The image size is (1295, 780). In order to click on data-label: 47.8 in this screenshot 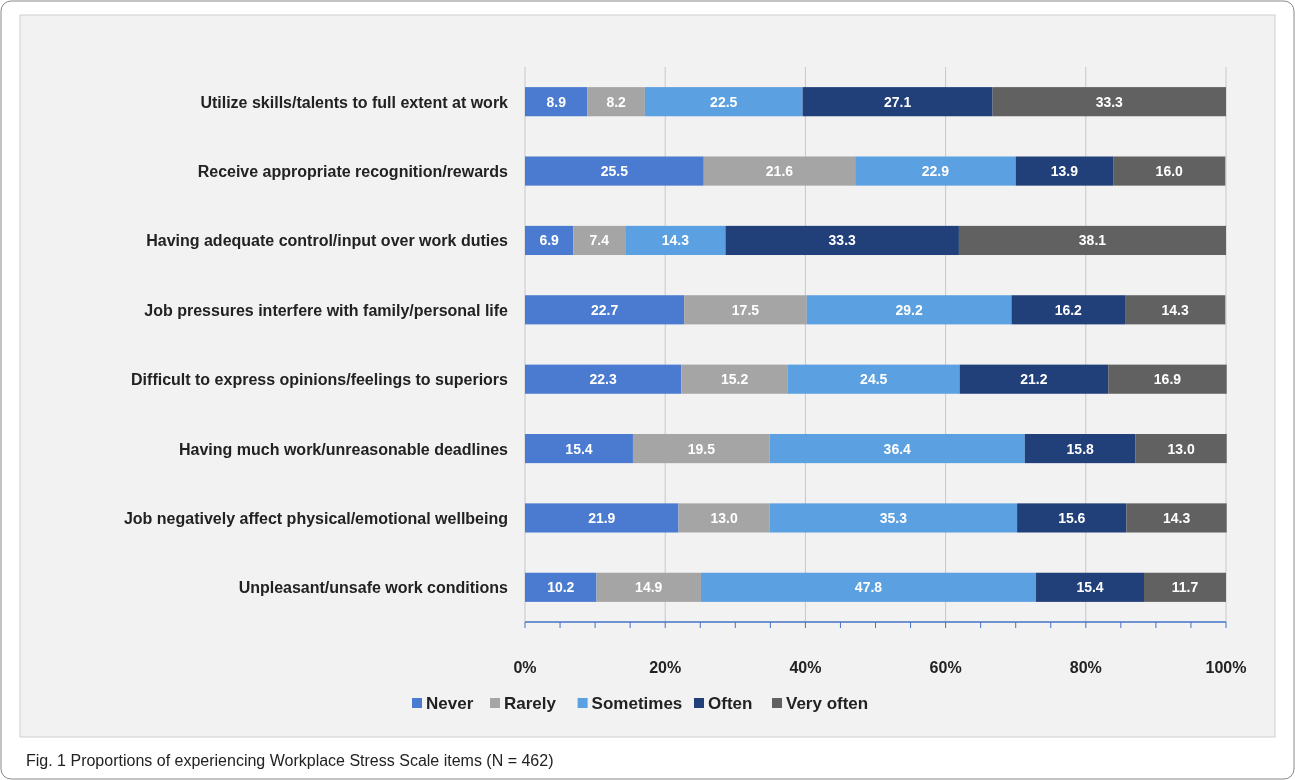, I will do `click(868, 587)`.